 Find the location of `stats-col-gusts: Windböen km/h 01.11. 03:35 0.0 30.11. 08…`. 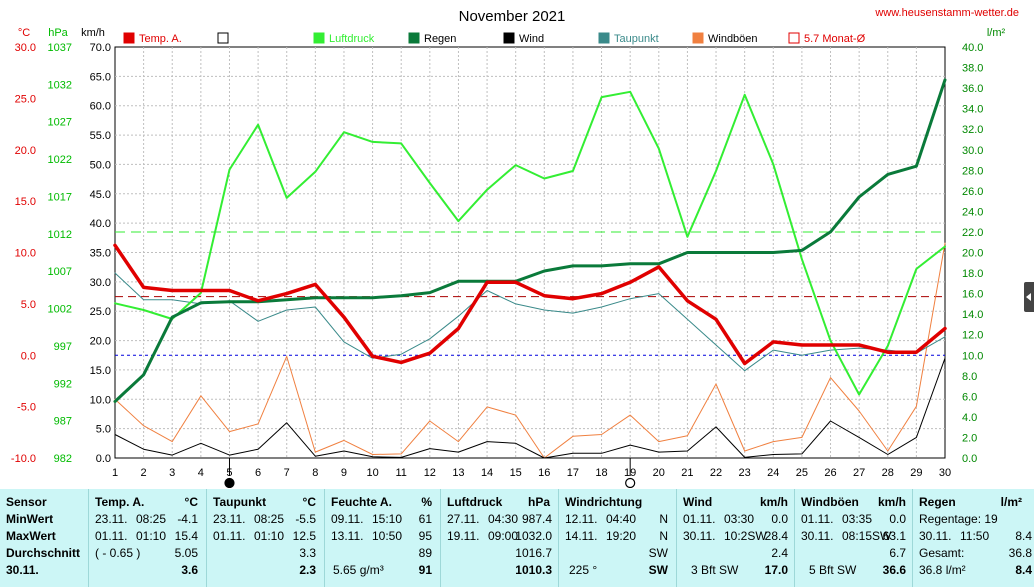

stats-col-gusts: Windböen km/h 01.11. 03:35 0.0 30.11. 08… is located at coordinates (853, 538).